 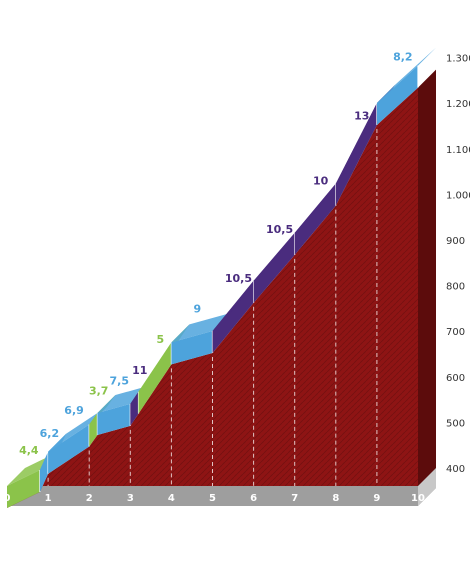 I want to click on gradient-label: 13, so click(x=361, y=115).